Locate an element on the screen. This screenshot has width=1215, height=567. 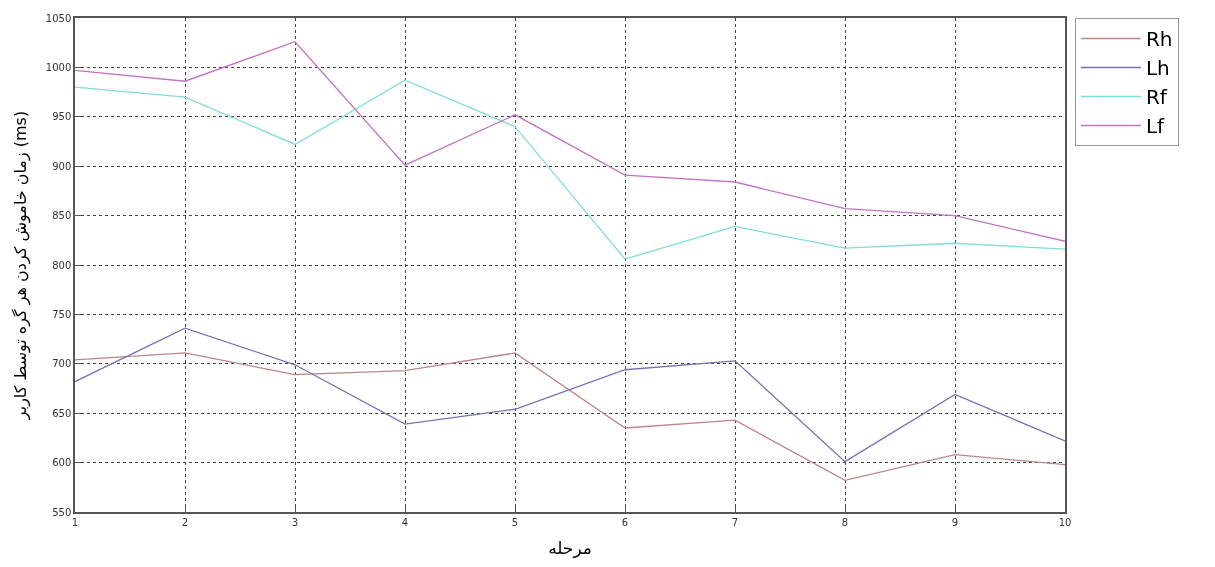
y-tick-label: 750 is located at coordinates (62, 314).